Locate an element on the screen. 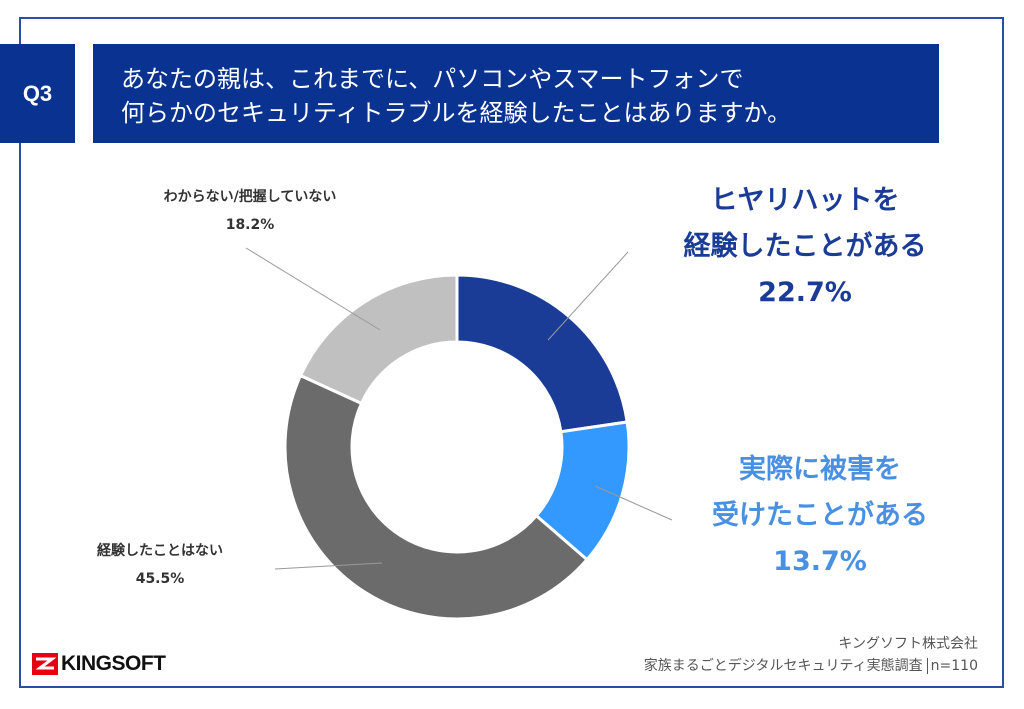  footer-company: キングソフト株式会社 is located at coordinates (908, 644).